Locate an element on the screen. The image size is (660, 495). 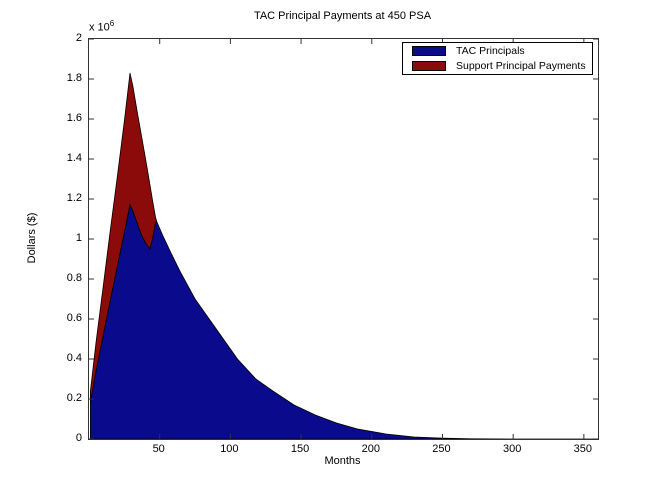
y-axis-label: Dollars ($) is located at coordinates (32, 238).